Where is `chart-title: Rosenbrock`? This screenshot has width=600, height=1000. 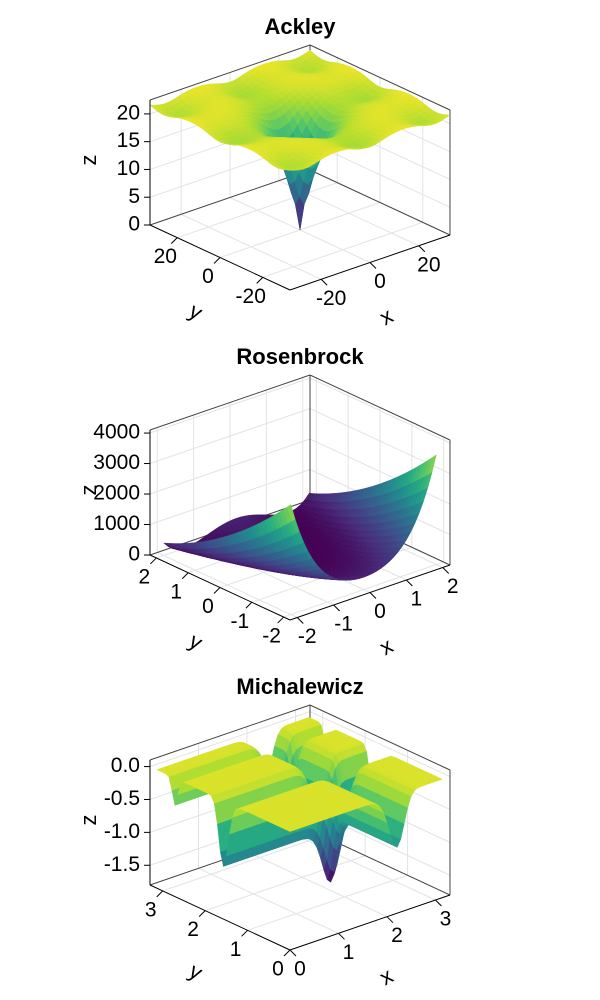
chart-title: Rosenbrock is located at coordinates (300, 356).